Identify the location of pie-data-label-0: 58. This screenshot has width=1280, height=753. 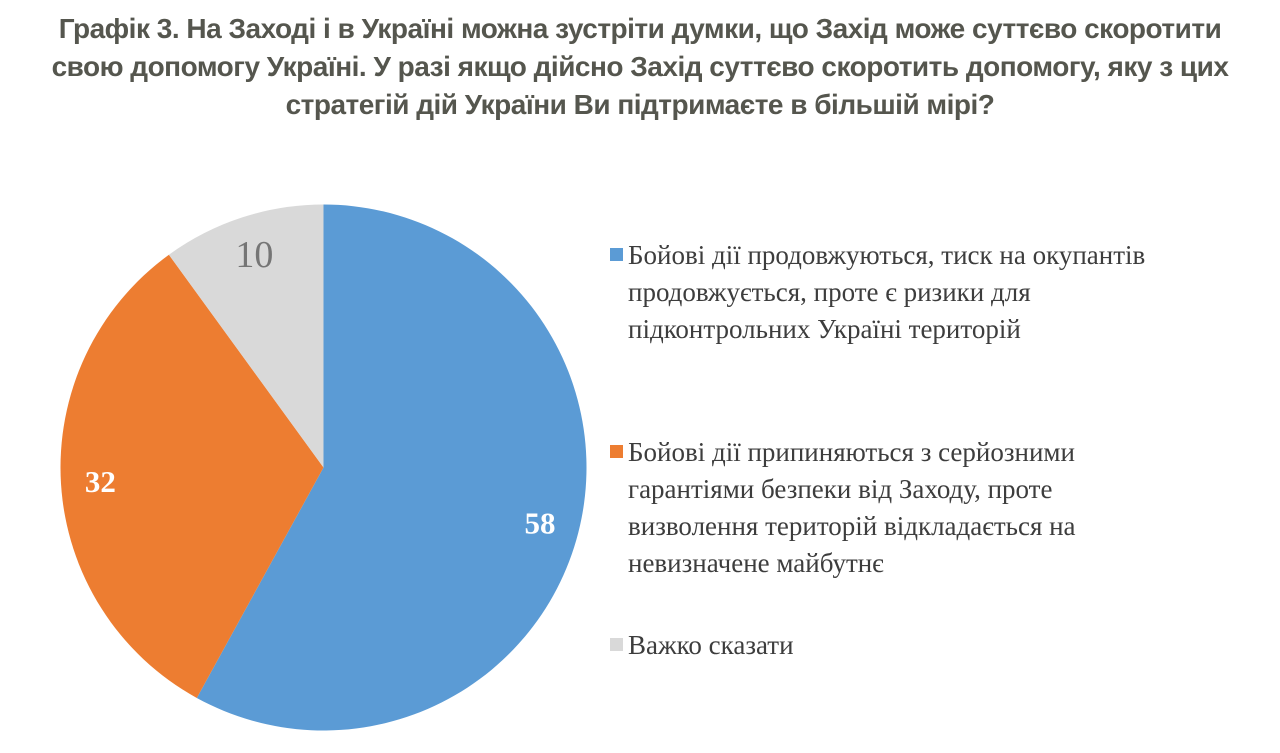
(540, 523).